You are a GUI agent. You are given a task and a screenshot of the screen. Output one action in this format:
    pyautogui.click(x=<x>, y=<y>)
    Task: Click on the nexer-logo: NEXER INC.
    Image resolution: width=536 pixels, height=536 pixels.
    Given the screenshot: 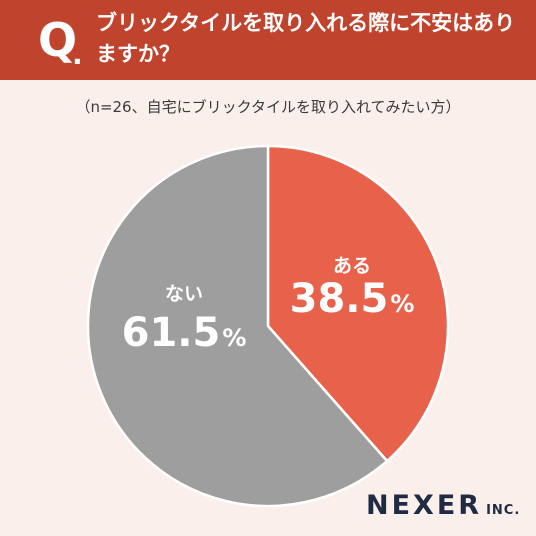 What is the action you would take?
    pyautogui.click(x=443, y=505)
    